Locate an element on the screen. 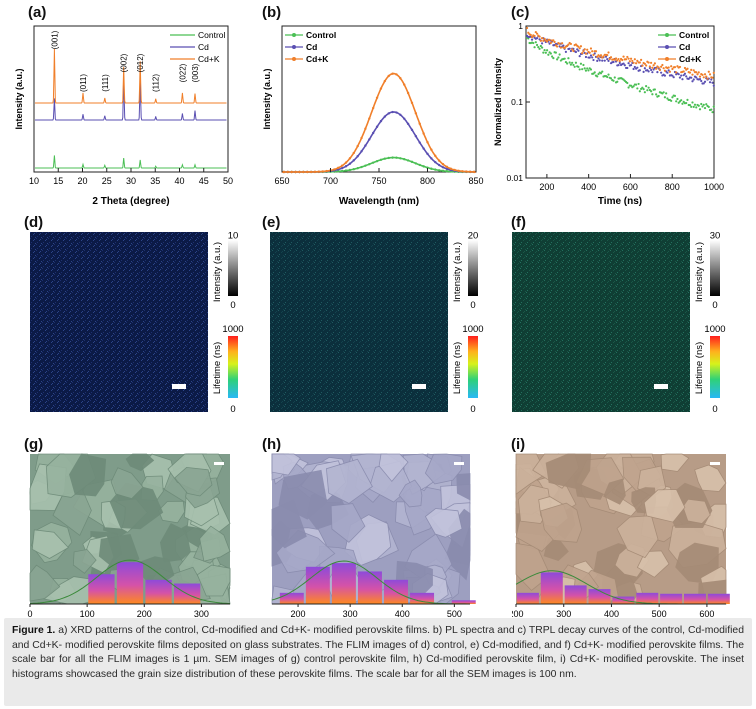 This screenshot has height=709, width=756. xrd-peak-label: (111) is located at coordinates (105, 83).